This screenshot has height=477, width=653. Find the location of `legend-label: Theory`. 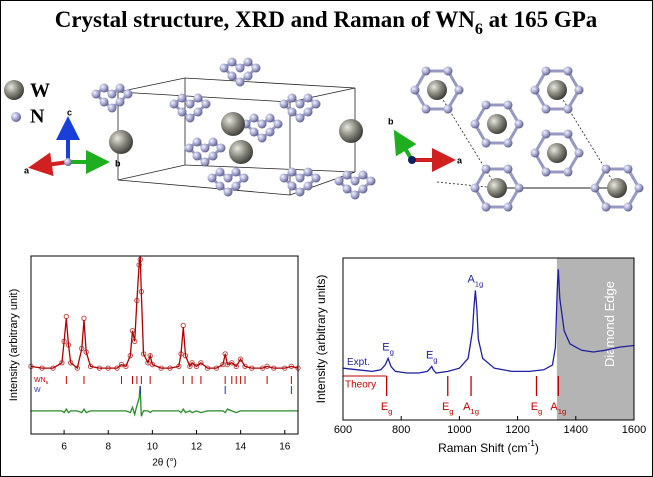

legend-label: Theory is located at coordinates (360, 385).